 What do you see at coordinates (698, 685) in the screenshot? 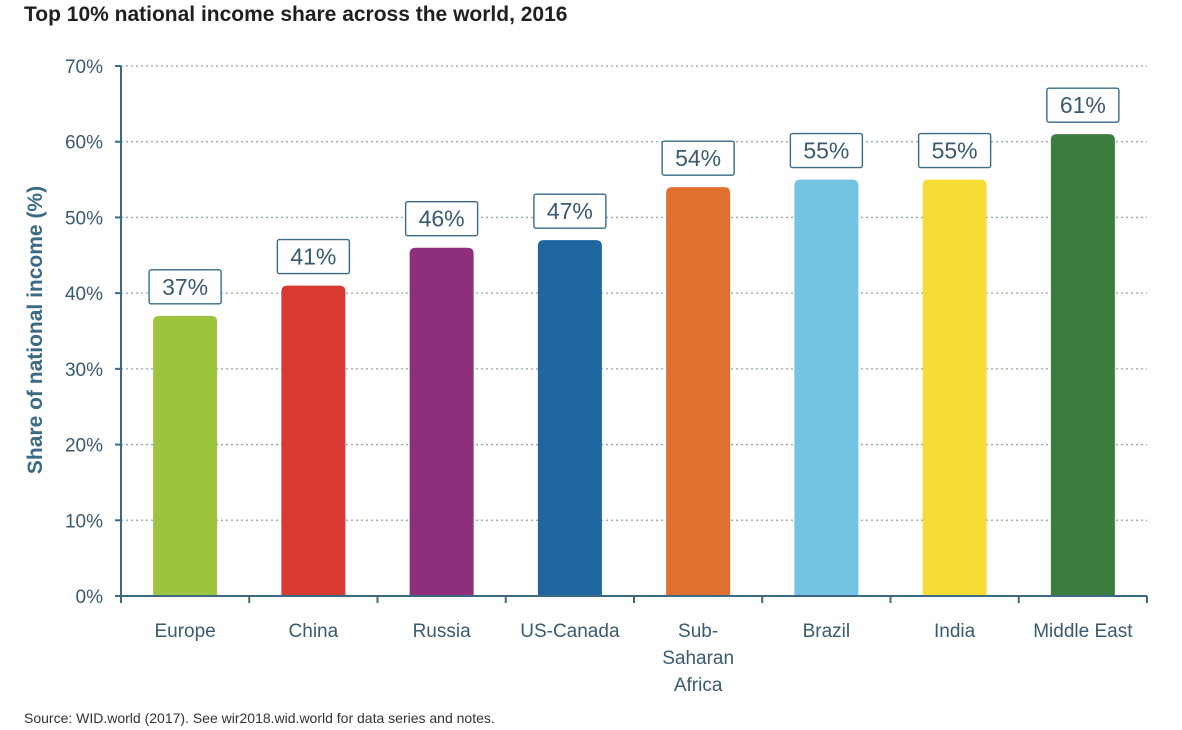
I see `x-tick-label-line: Africa` at bounding box center [698, 685].